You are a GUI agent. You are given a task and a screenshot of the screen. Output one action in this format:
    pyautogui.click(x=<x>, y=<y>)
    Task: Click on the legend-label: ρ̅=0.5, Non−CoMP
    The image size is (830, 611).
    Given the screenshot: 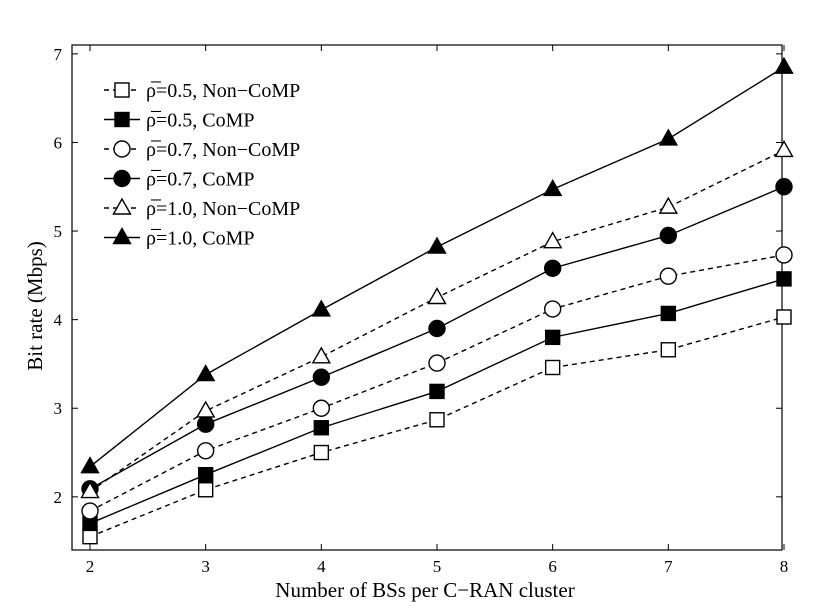 What is the action you would take?
    pyautogui.click(x=223, y=91)
    